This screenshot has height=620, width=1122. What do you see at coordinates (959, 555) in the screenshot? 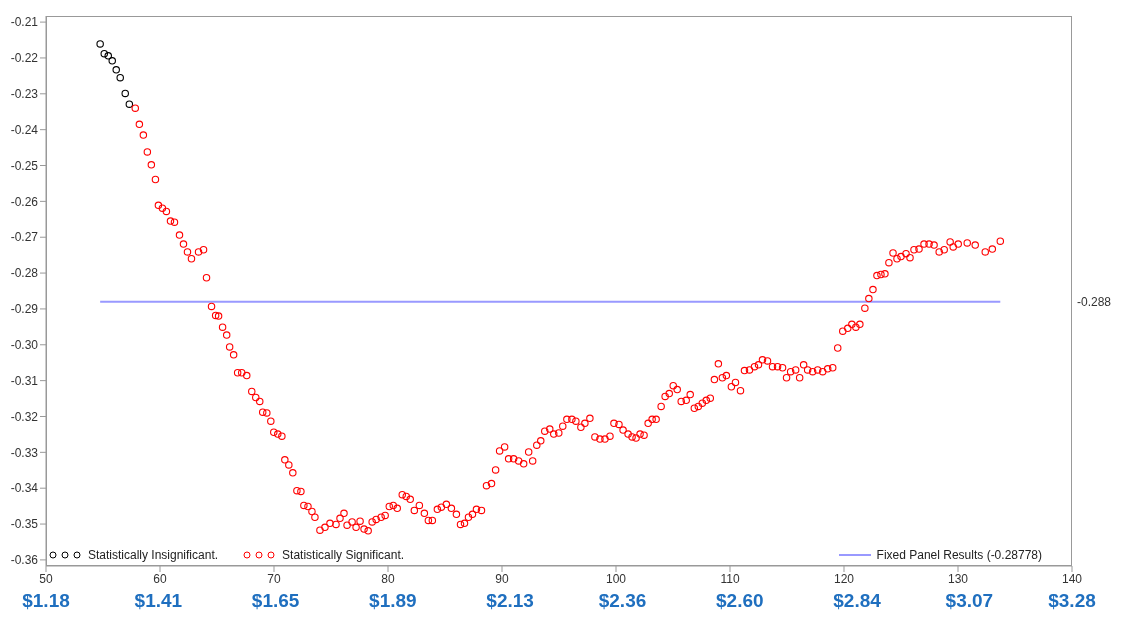
I see `legend-label: Fixed Panel Results (-0.28778)` at bounding box center [959, 555].